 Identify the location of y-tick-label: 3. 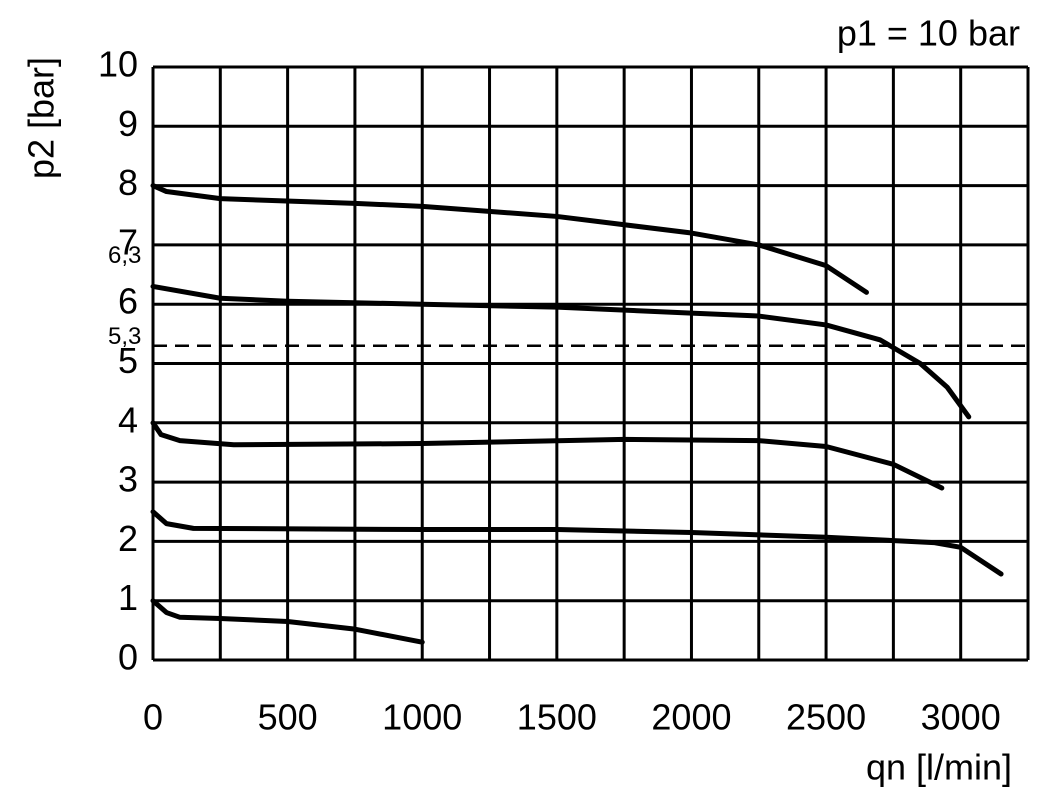
(128, 479).